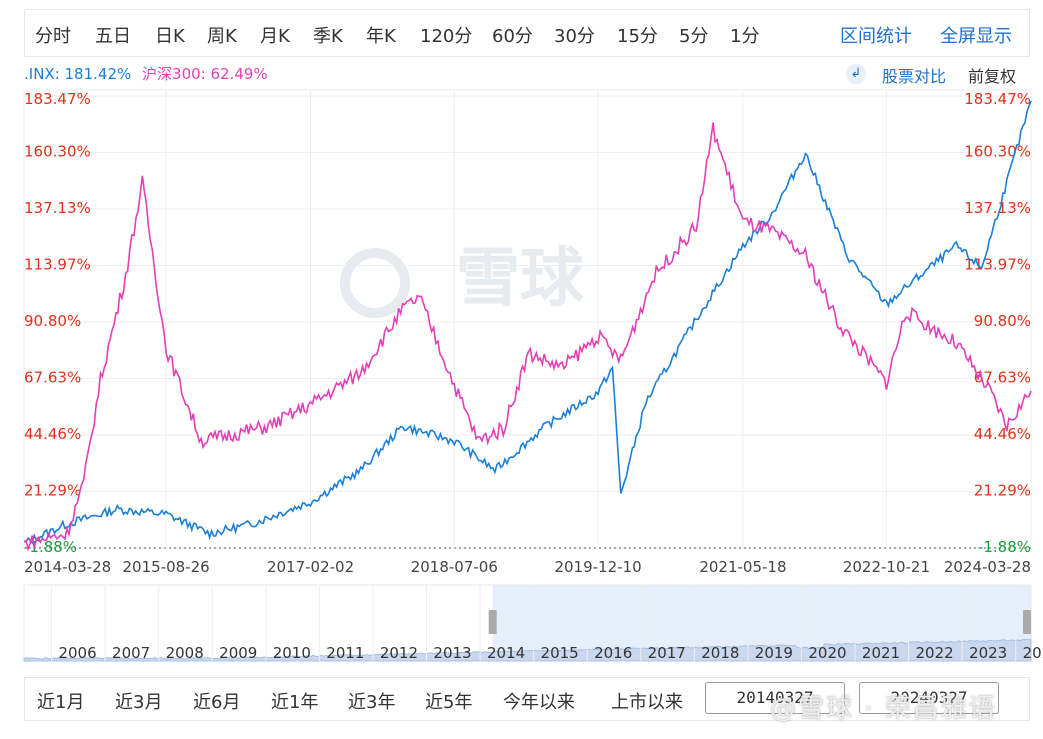 This screenshot has width=1043, height=739. Describe the element at coordinates (217, 702) in the screenshot. I see `range-6m-button: 近6月` at that location.